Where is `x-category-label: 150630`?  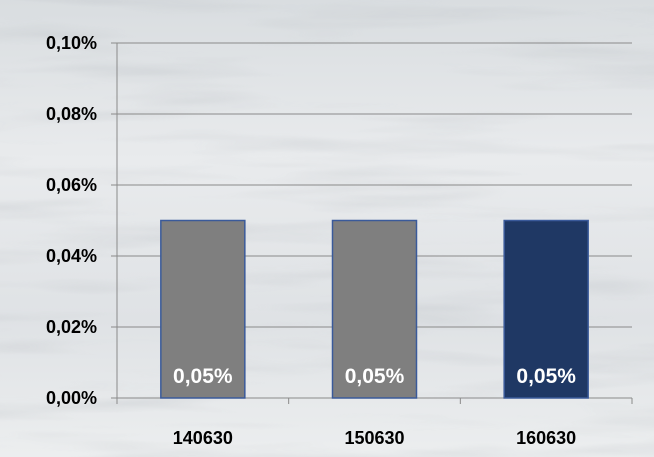
x-category-label: 150630 is located at coordinates (374, 438).